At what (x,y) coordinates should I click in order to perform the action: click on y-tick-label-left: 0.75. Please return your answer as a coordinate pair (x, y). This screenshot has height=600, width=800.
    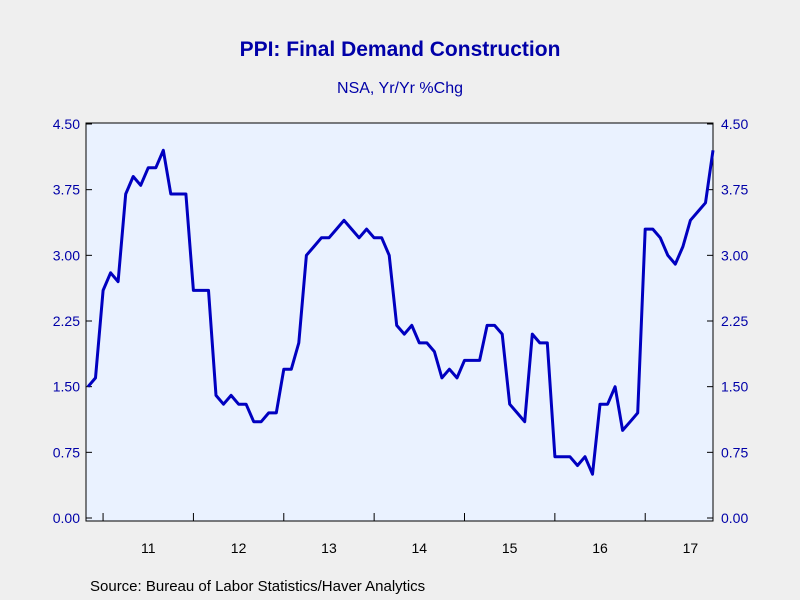
    Looking at the image, I should click on (66, 452).